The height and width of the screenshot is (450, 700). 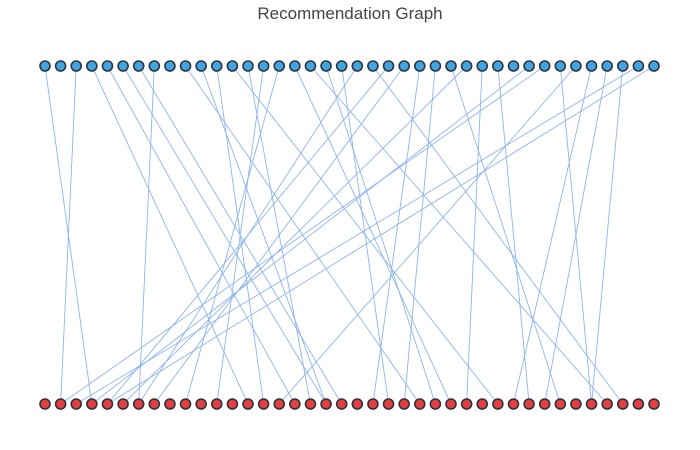 I want to click on graph-title: Recommendation Graph, so click(x=350, y=13).